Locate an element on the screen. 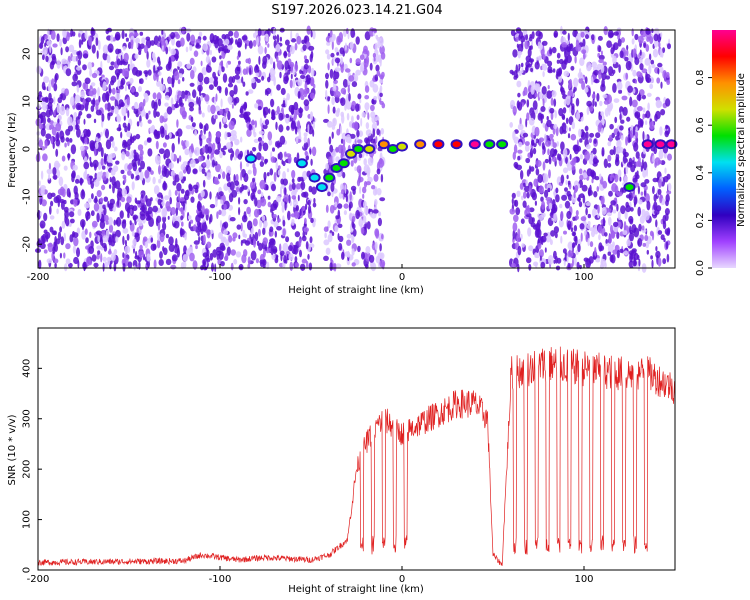  y-tick-label: 300 is located at coordinates (27, 418).